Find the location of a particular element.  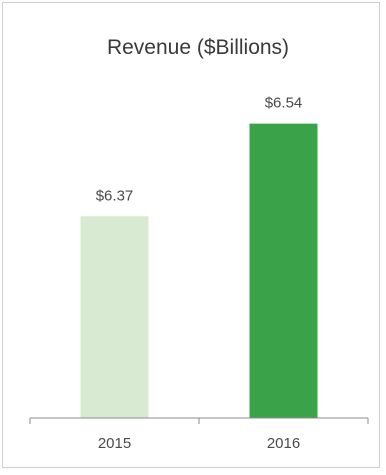

bar-2016 is located at coordinates (283, 270).